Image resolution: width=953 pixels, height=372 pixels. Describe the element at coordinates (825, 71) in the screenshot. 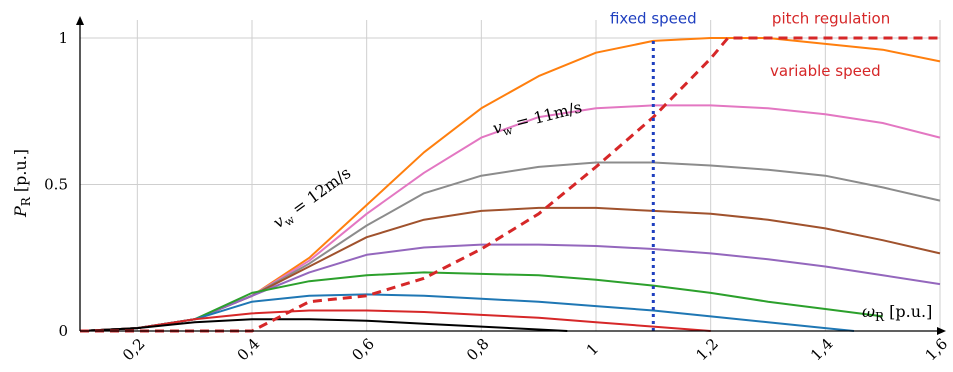

I see `annotation-text-2: variable speed` at that location.